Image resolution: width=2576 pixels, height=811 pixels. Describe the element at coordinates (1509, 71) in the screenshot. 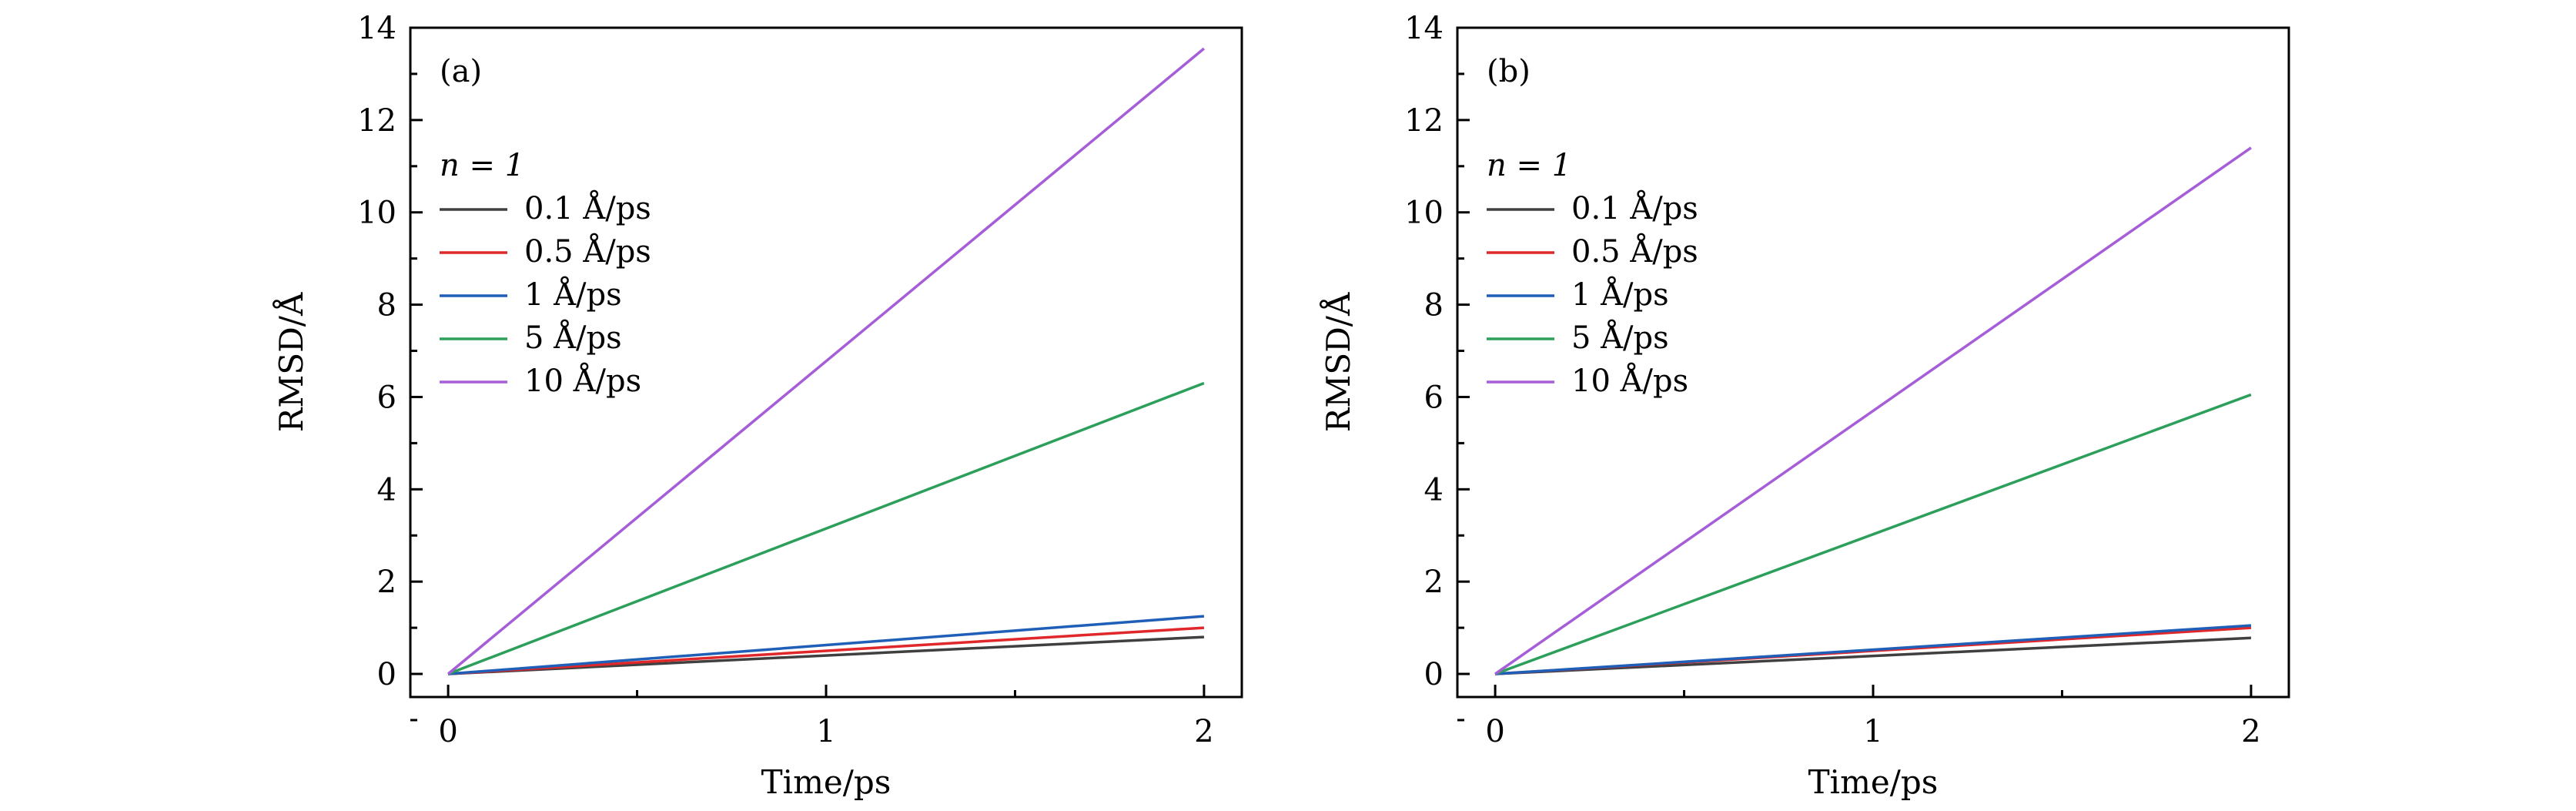

I see `panel-label: (b)` at that location.